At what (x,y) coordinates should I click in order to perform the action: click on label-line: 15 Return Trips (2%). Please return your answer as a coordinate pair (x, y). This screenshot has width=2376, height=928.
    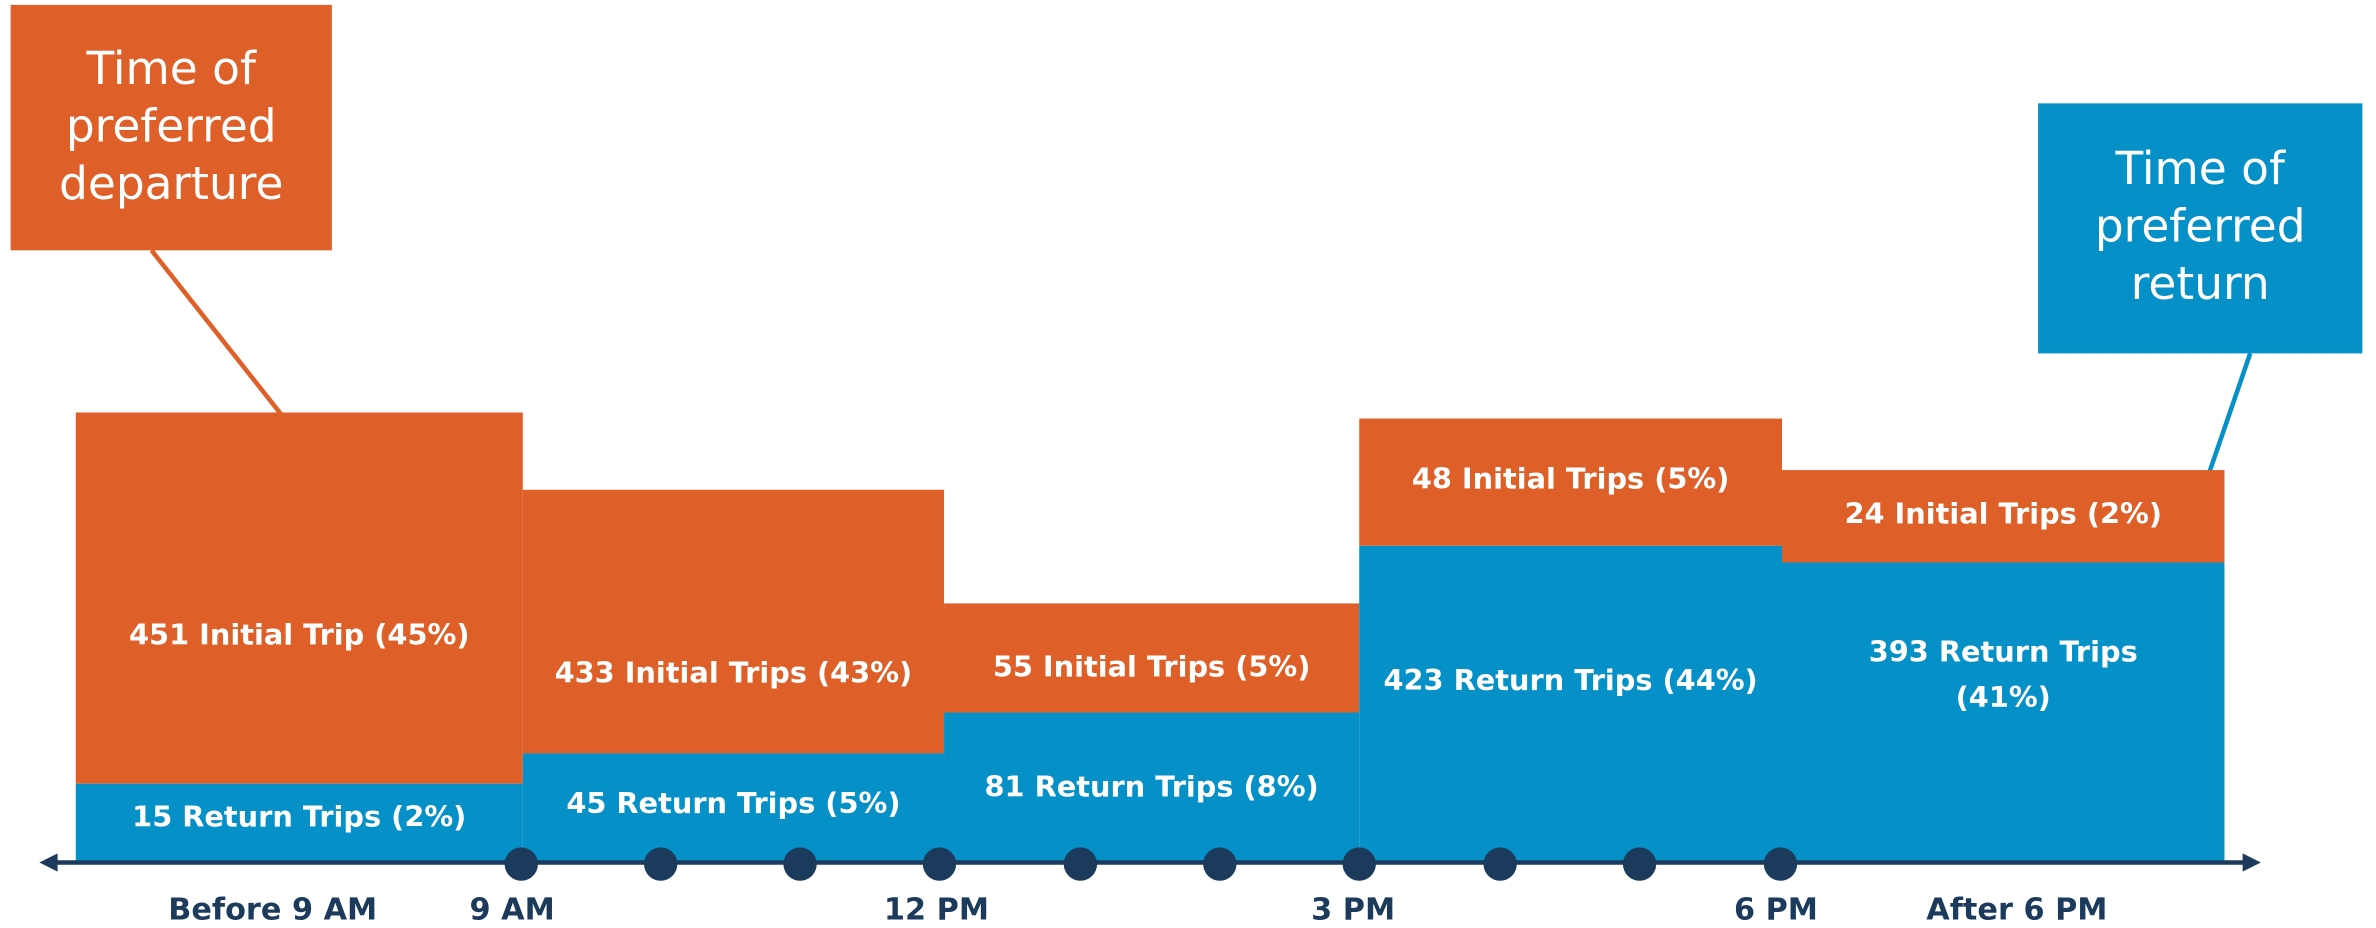
    Looking at the image, I should click on (299, 817).